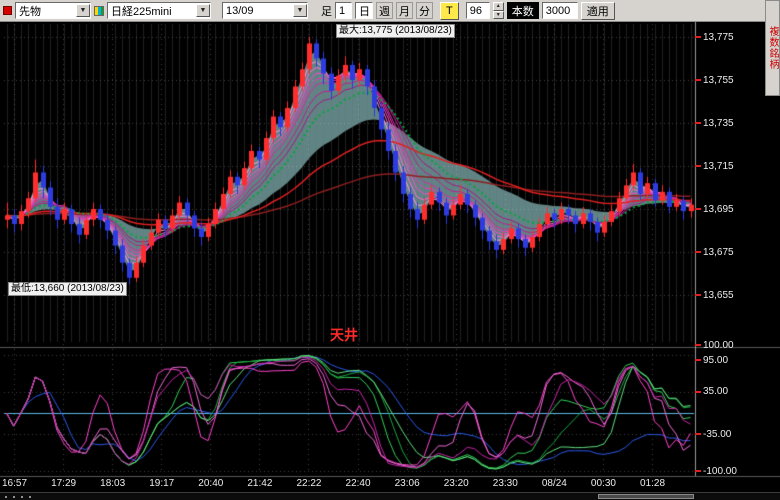 This screenshot has height=500, width=780. What do you see at coordinates (30, 11) in the screenshot?
I see `instrument-type-value: 先物` at bounding box center [30, 11].